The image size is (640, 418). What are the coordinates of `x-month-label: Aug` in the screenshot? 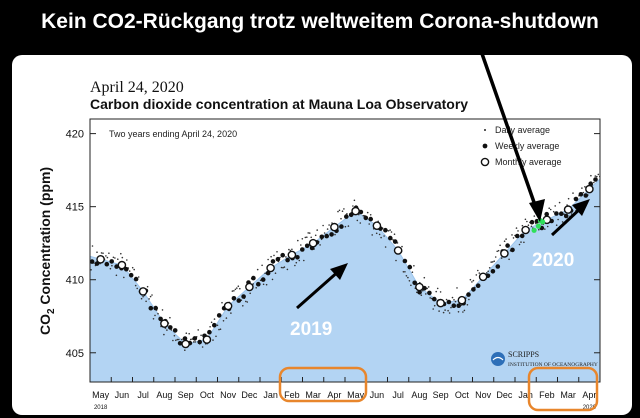 It's located at (164, 395).